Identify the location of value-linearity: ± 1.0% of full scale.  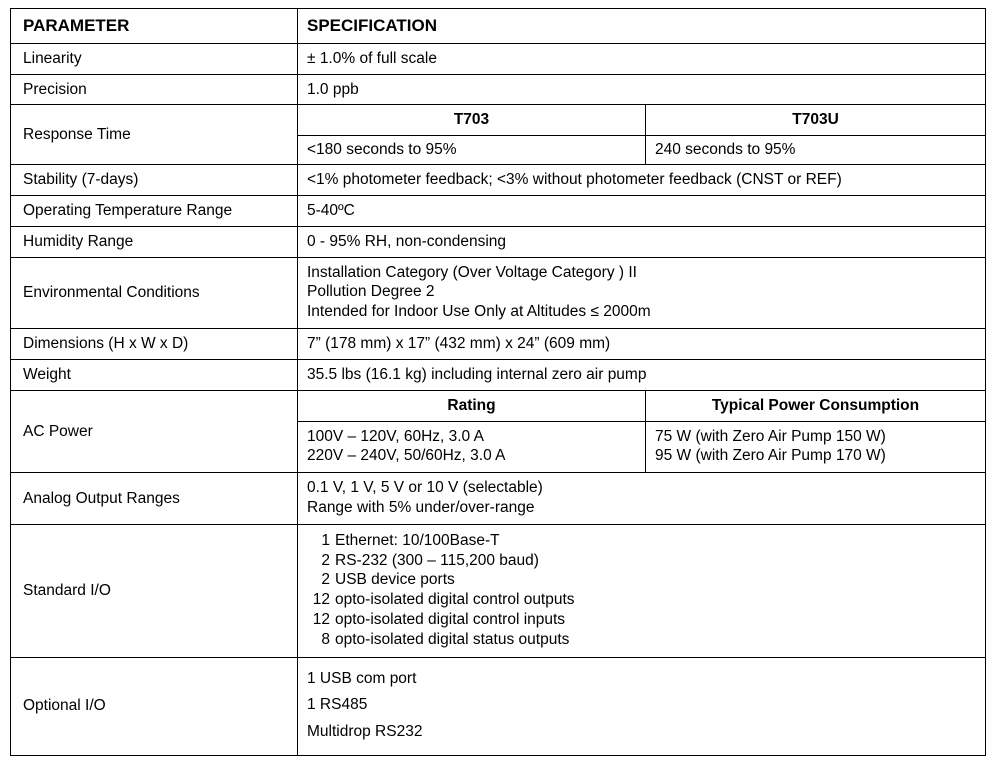
(641, 58).